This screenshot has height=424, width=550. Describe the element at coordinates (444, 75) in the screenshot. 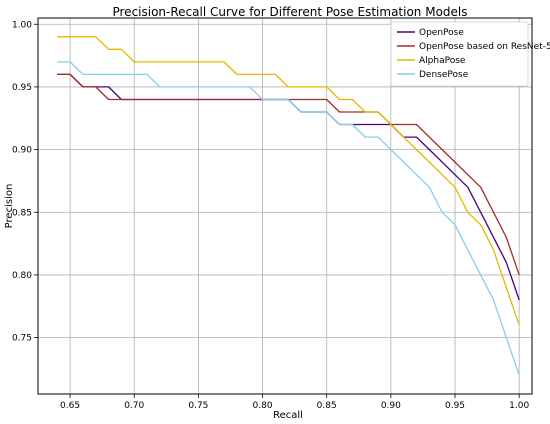

I see `legend-label: DensePose` at that location.